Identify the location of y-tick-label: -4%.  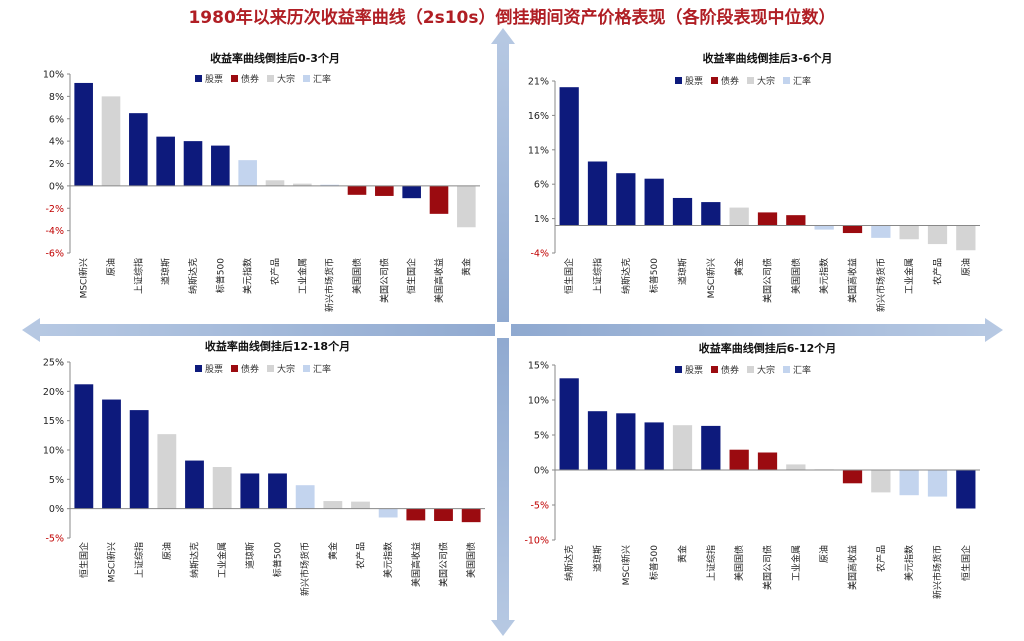
(55, 231).